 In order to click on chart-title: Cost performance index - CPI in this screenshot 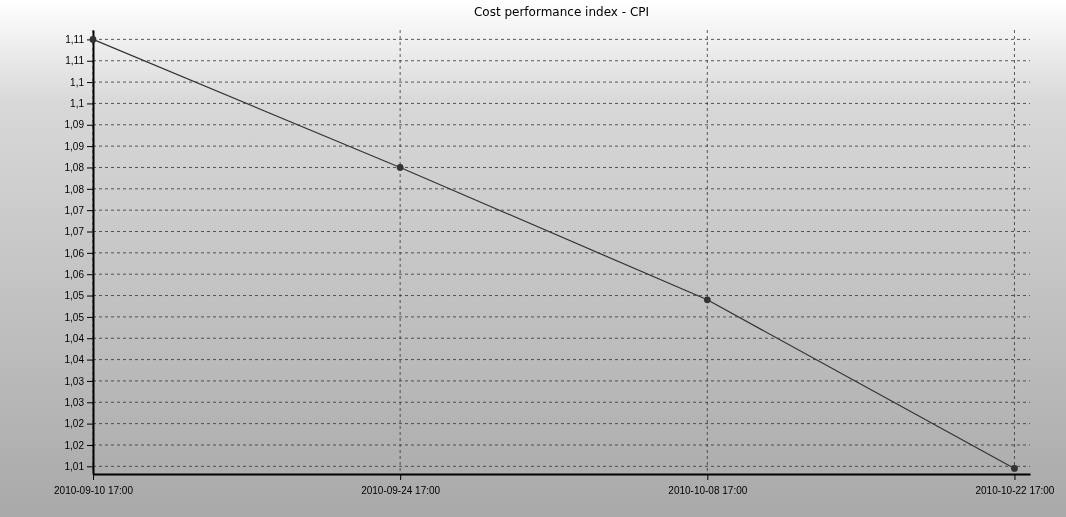, I will do `click(561, 12)`.